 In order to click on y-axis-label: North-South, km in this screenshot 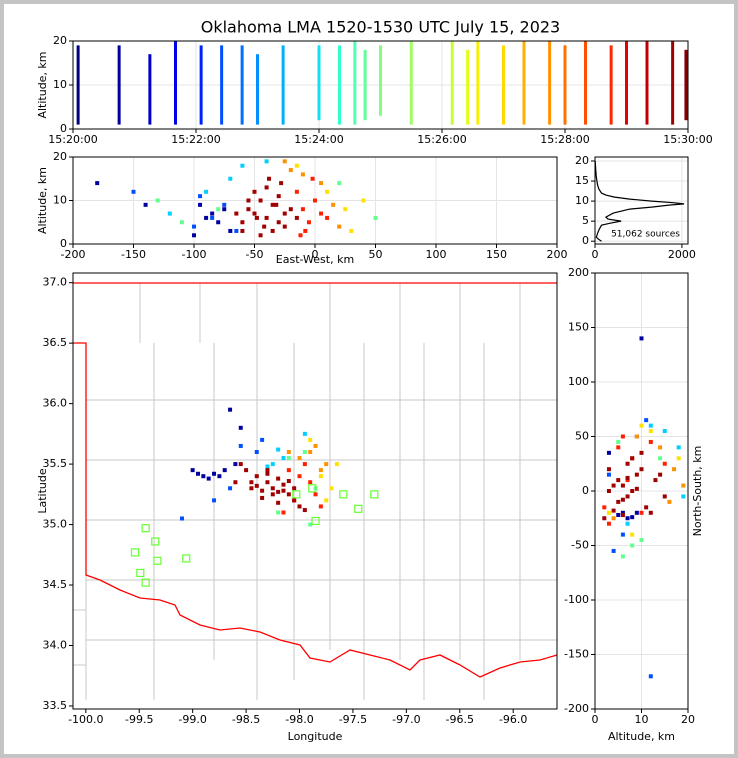, I will do `click(697, 491)`.